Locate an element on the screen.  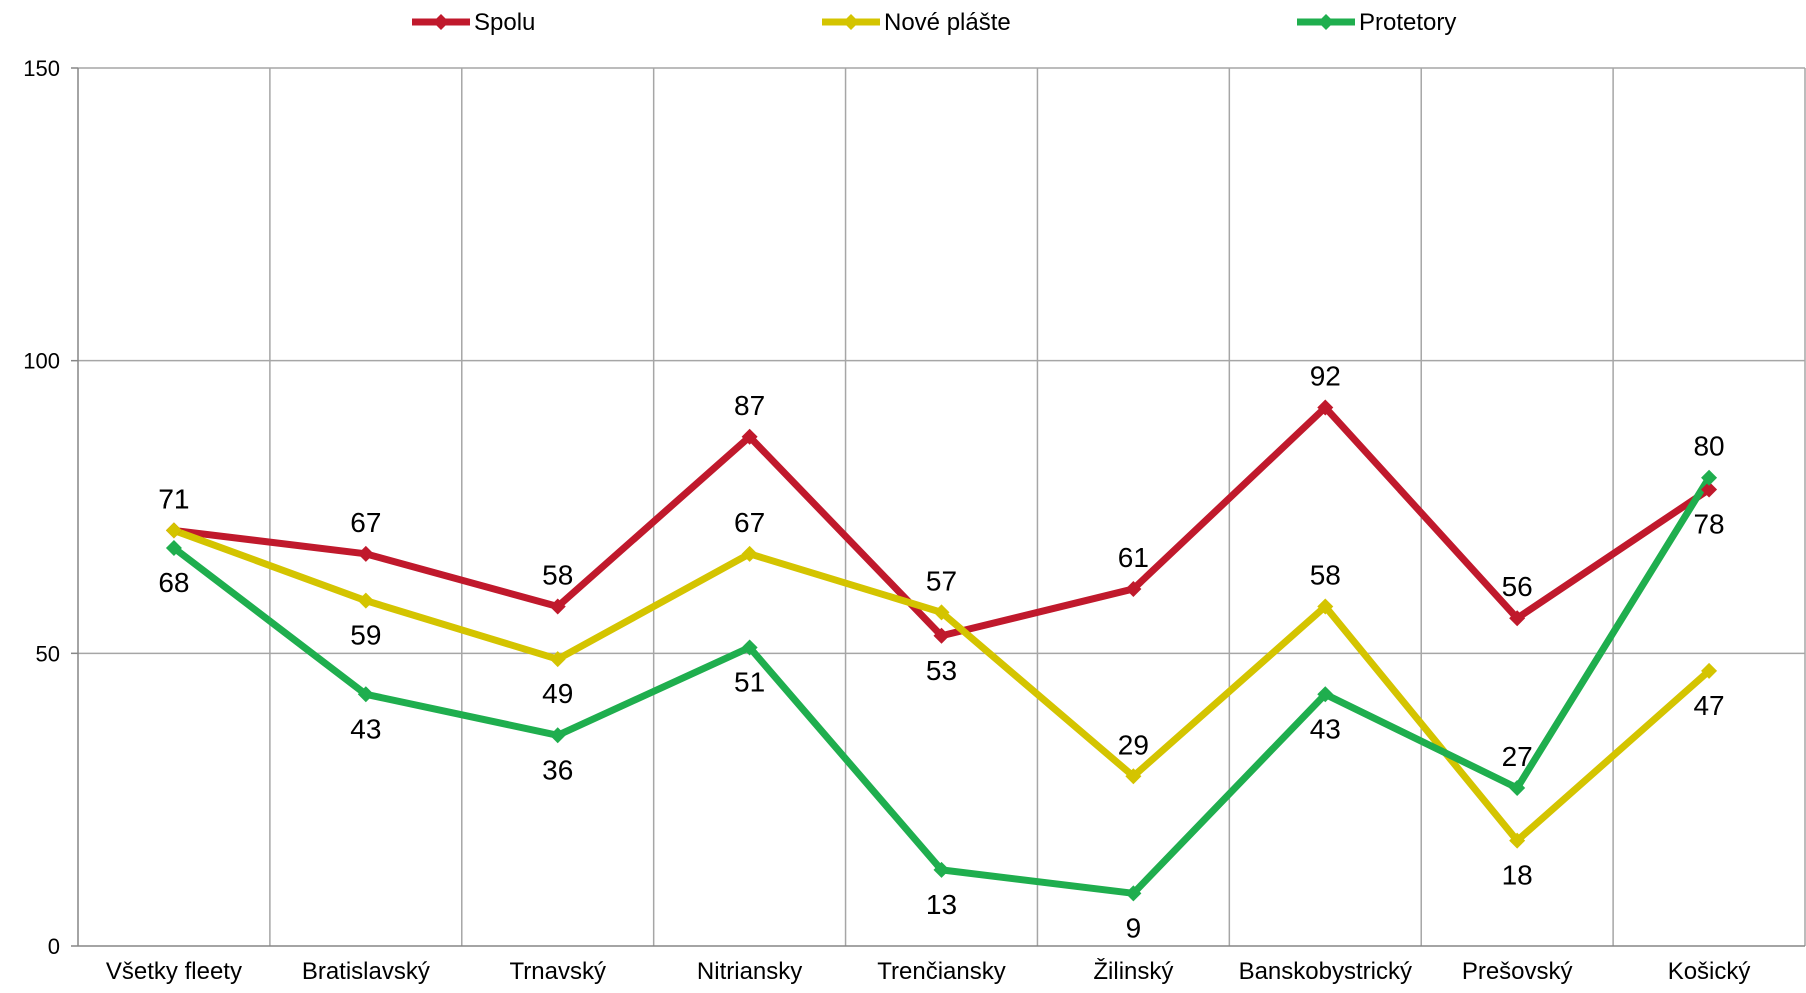
data-label: 51 is located at coordinates (749, 681).